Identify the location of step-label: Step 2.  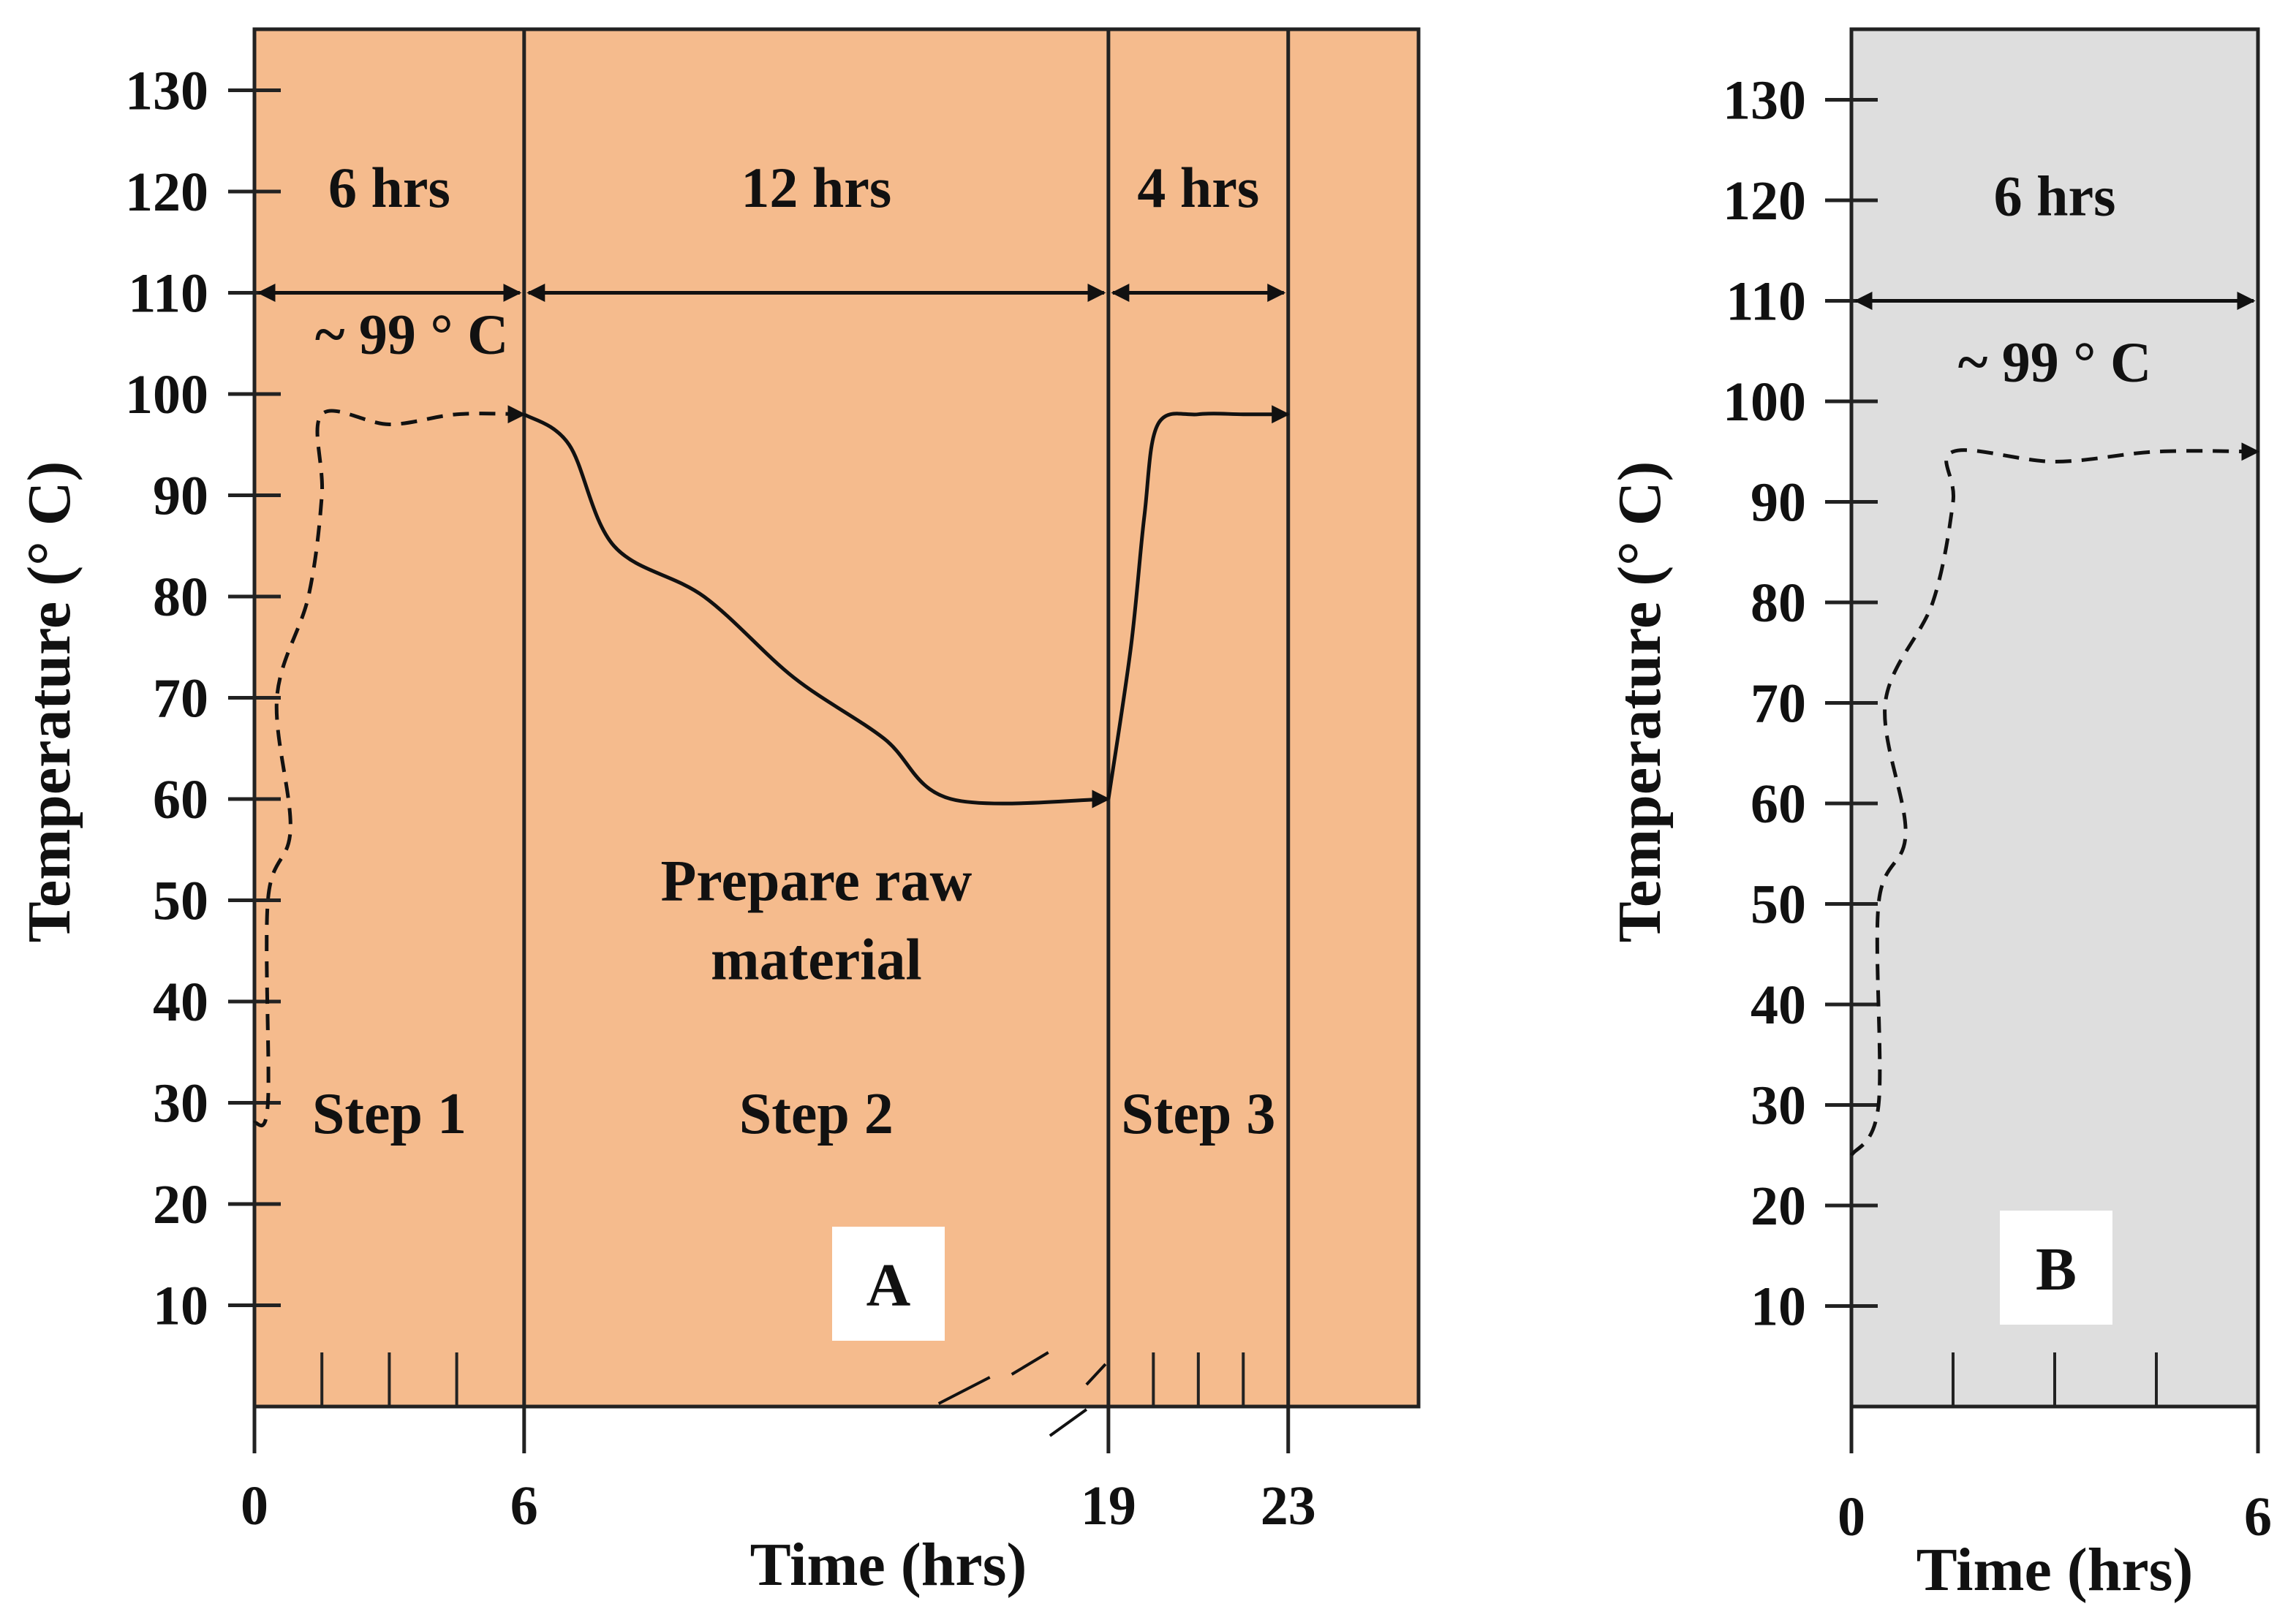
(816, 1114).